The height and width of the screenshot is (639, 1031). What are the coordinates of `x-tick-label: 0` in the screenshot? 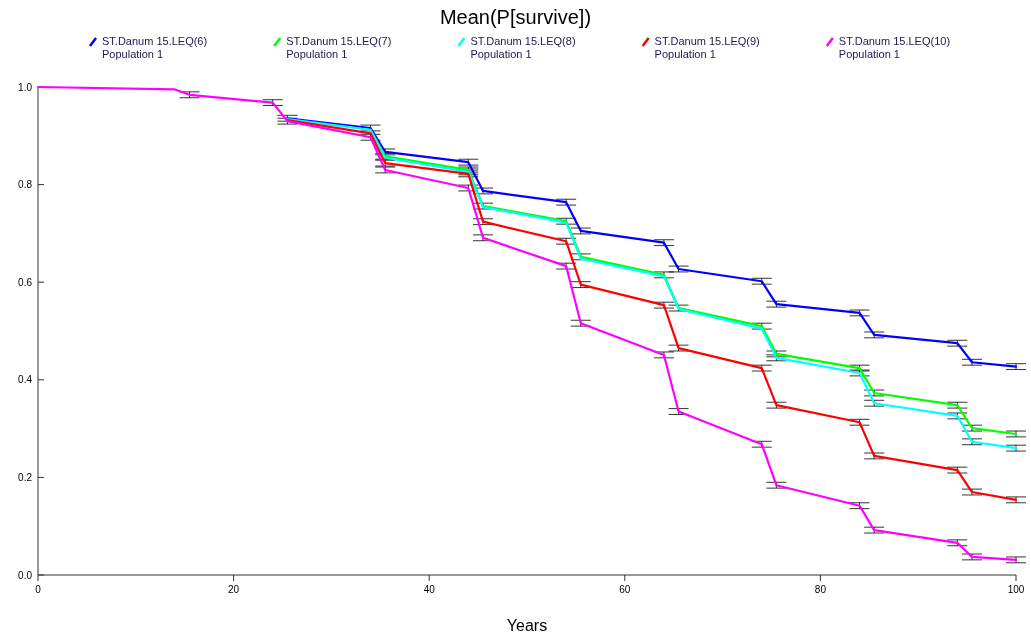 It's located at (38, 589).